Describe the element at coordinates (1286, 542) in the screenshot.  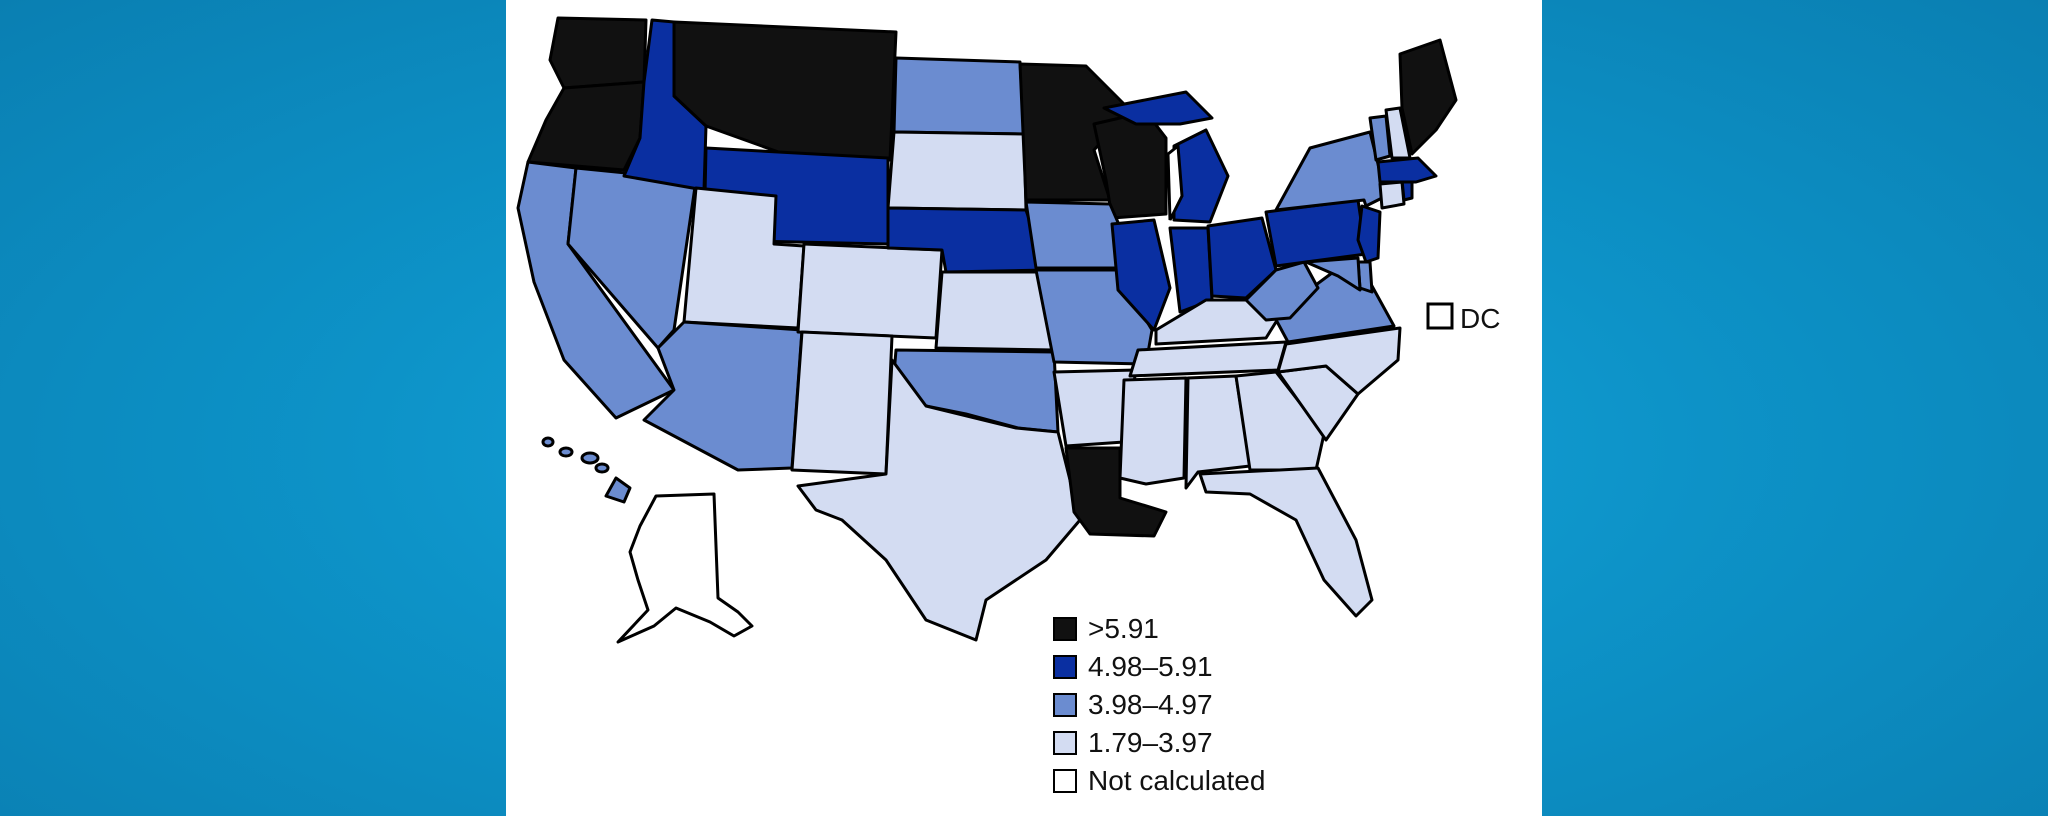
I see `state-FL` at that location.